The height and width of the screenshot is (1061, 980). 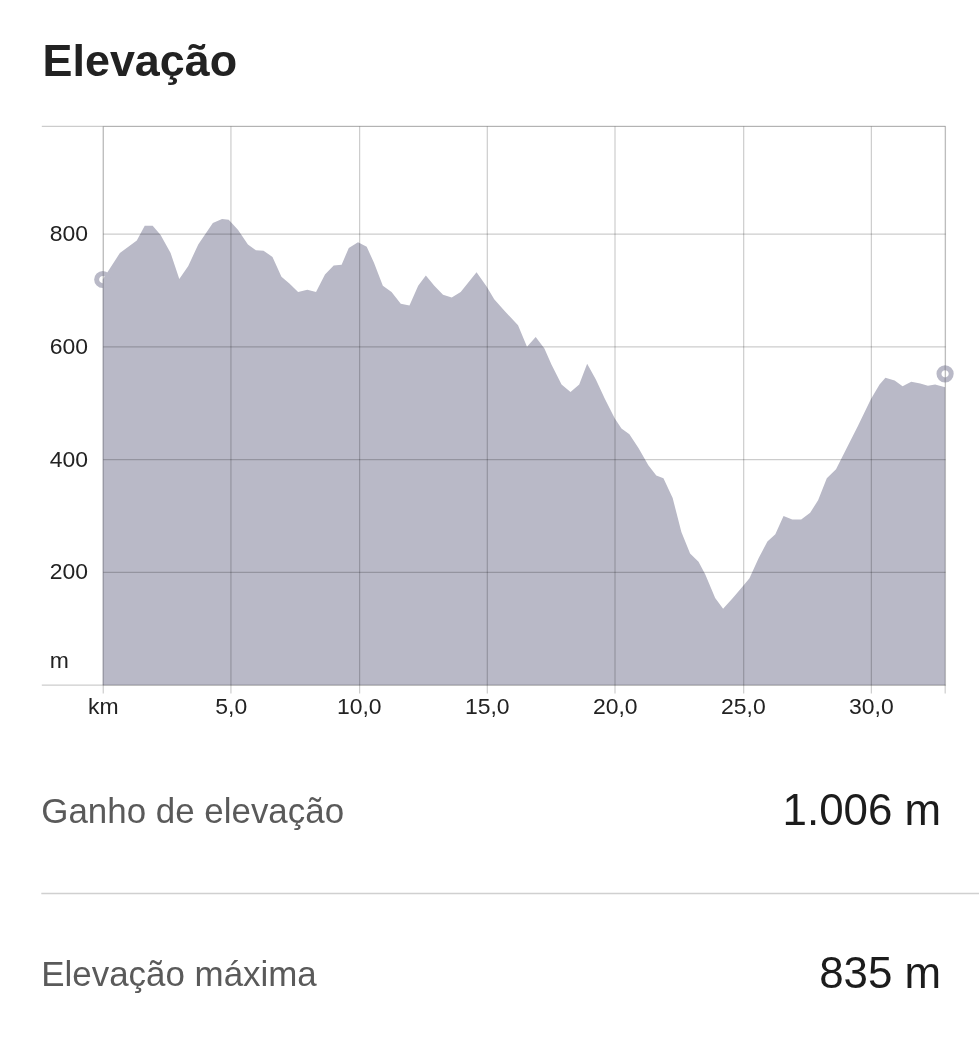 What do you see at coordinates (359, 706) in the screenshot?
I see `x-tick-label: 10,0` at bounding box center [359, 706].